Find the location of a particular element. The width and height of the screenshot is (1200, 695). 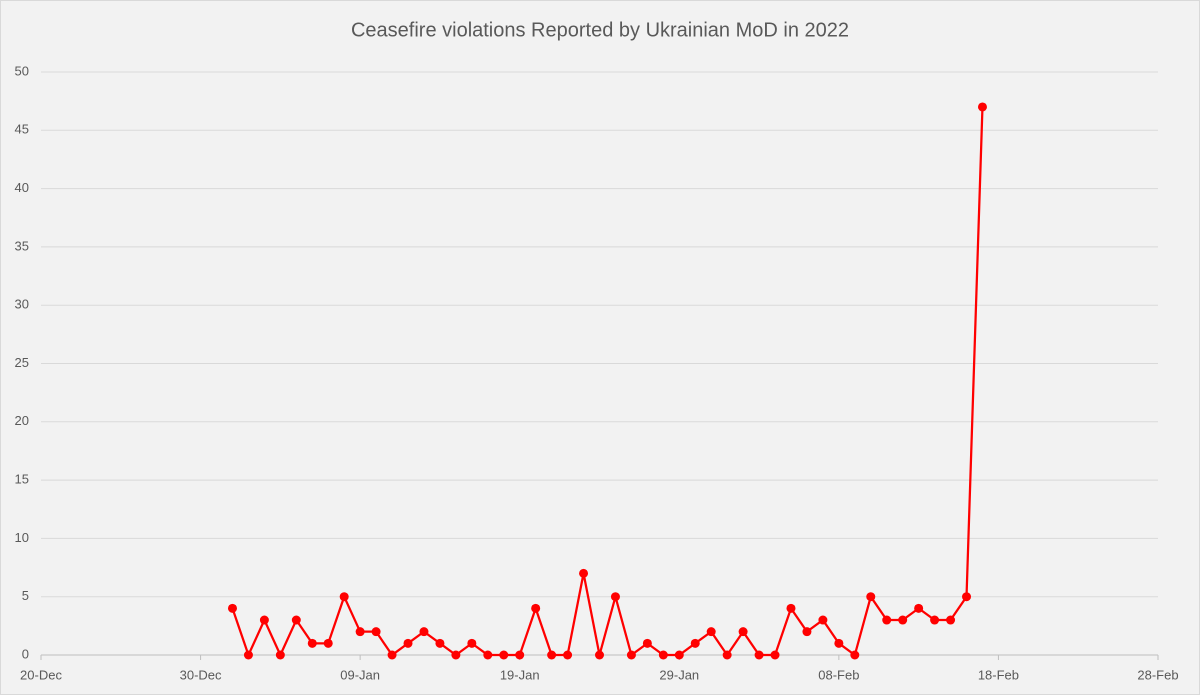

y-tick-label: 35 is located at coordinates (22, 245).